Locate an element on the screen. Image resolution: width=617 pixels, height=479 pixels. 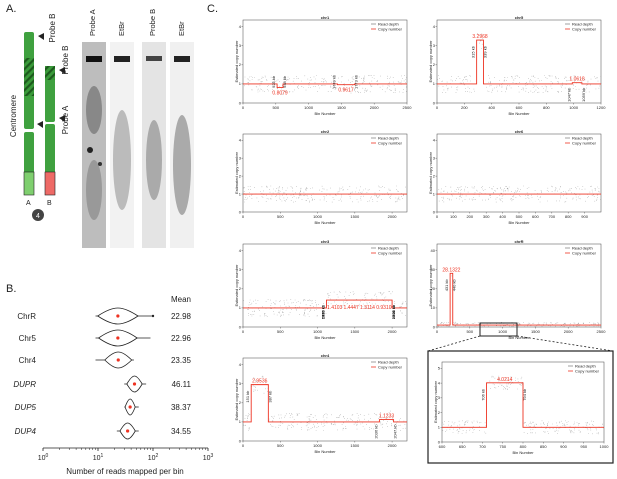
gel-spot is located at coordinates (100, 164).